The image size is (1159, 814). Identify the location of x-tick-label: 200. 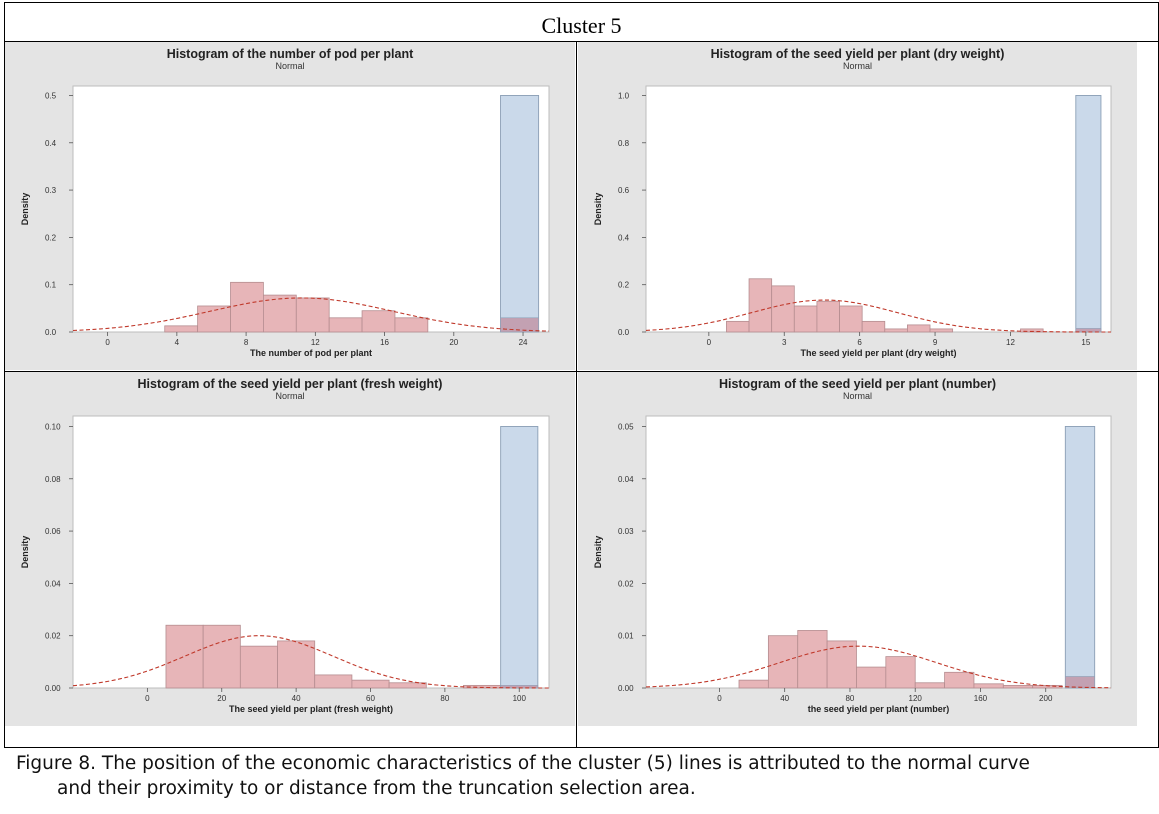
(1046, 698).